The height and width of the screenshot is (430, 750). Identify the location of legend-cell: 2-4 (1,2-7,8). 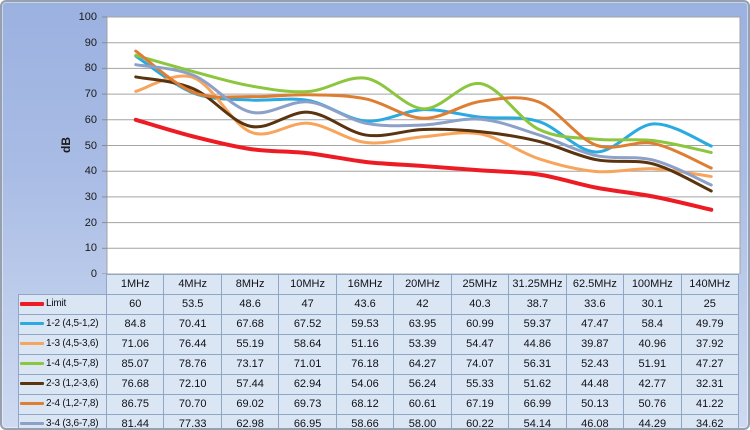
(62, 404).